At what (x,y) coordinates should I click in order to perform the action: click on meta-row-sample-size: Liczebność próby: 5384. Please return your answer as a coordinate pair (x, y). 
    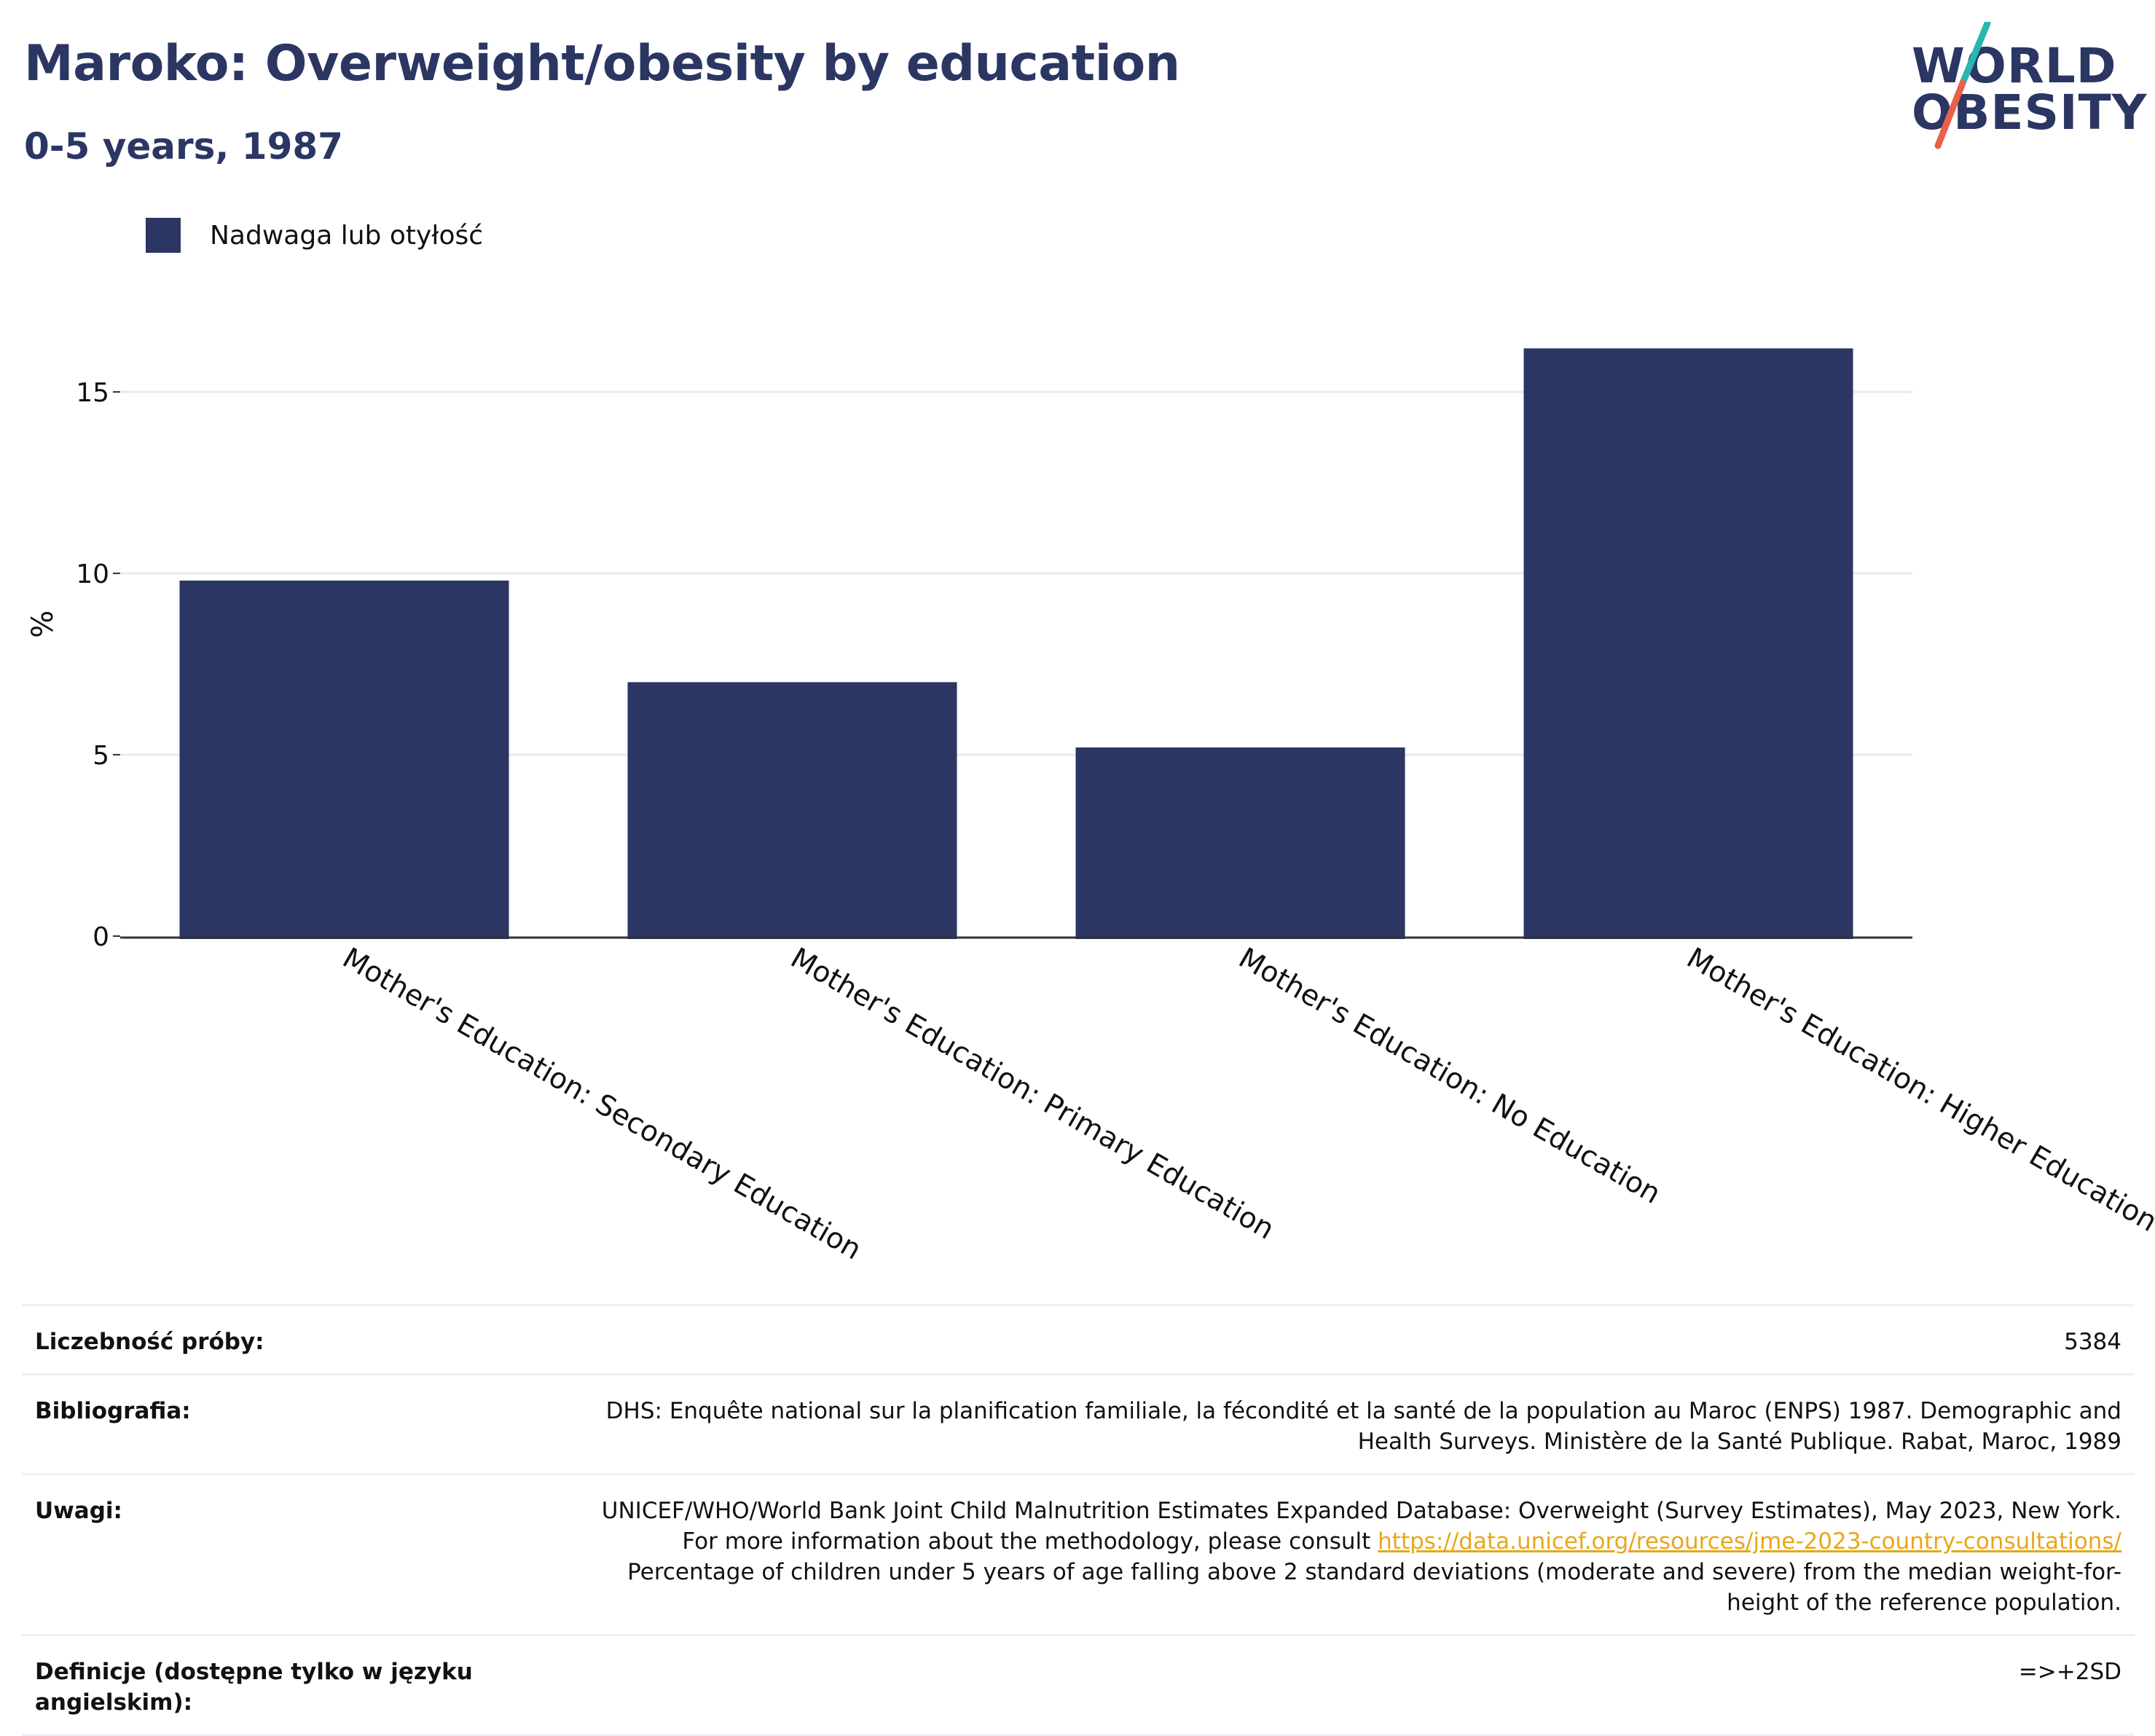
    Looking at the image, I should click on (1078, 1338).